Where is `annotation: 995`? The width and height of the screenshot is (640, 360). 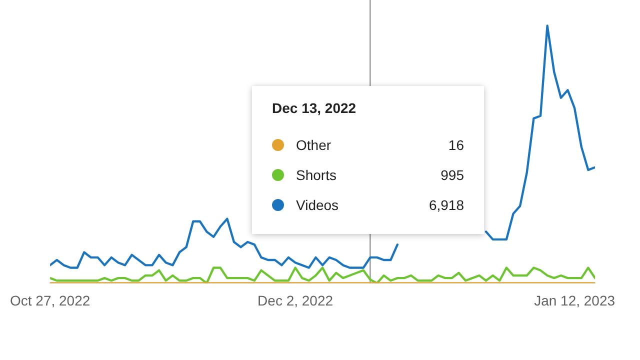 annotation: 995 is located at coordinates (452, 175).